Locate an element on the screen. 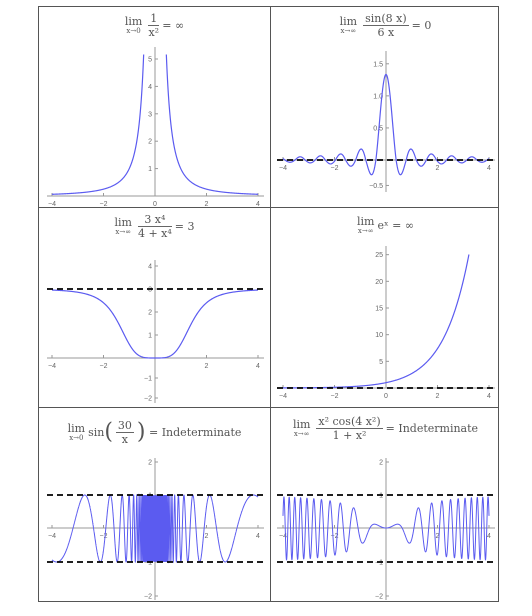 The width and height of the screenshot is (532, 616). y-ticks: −2 −1 1 2 is located at coordinates (382, 530).